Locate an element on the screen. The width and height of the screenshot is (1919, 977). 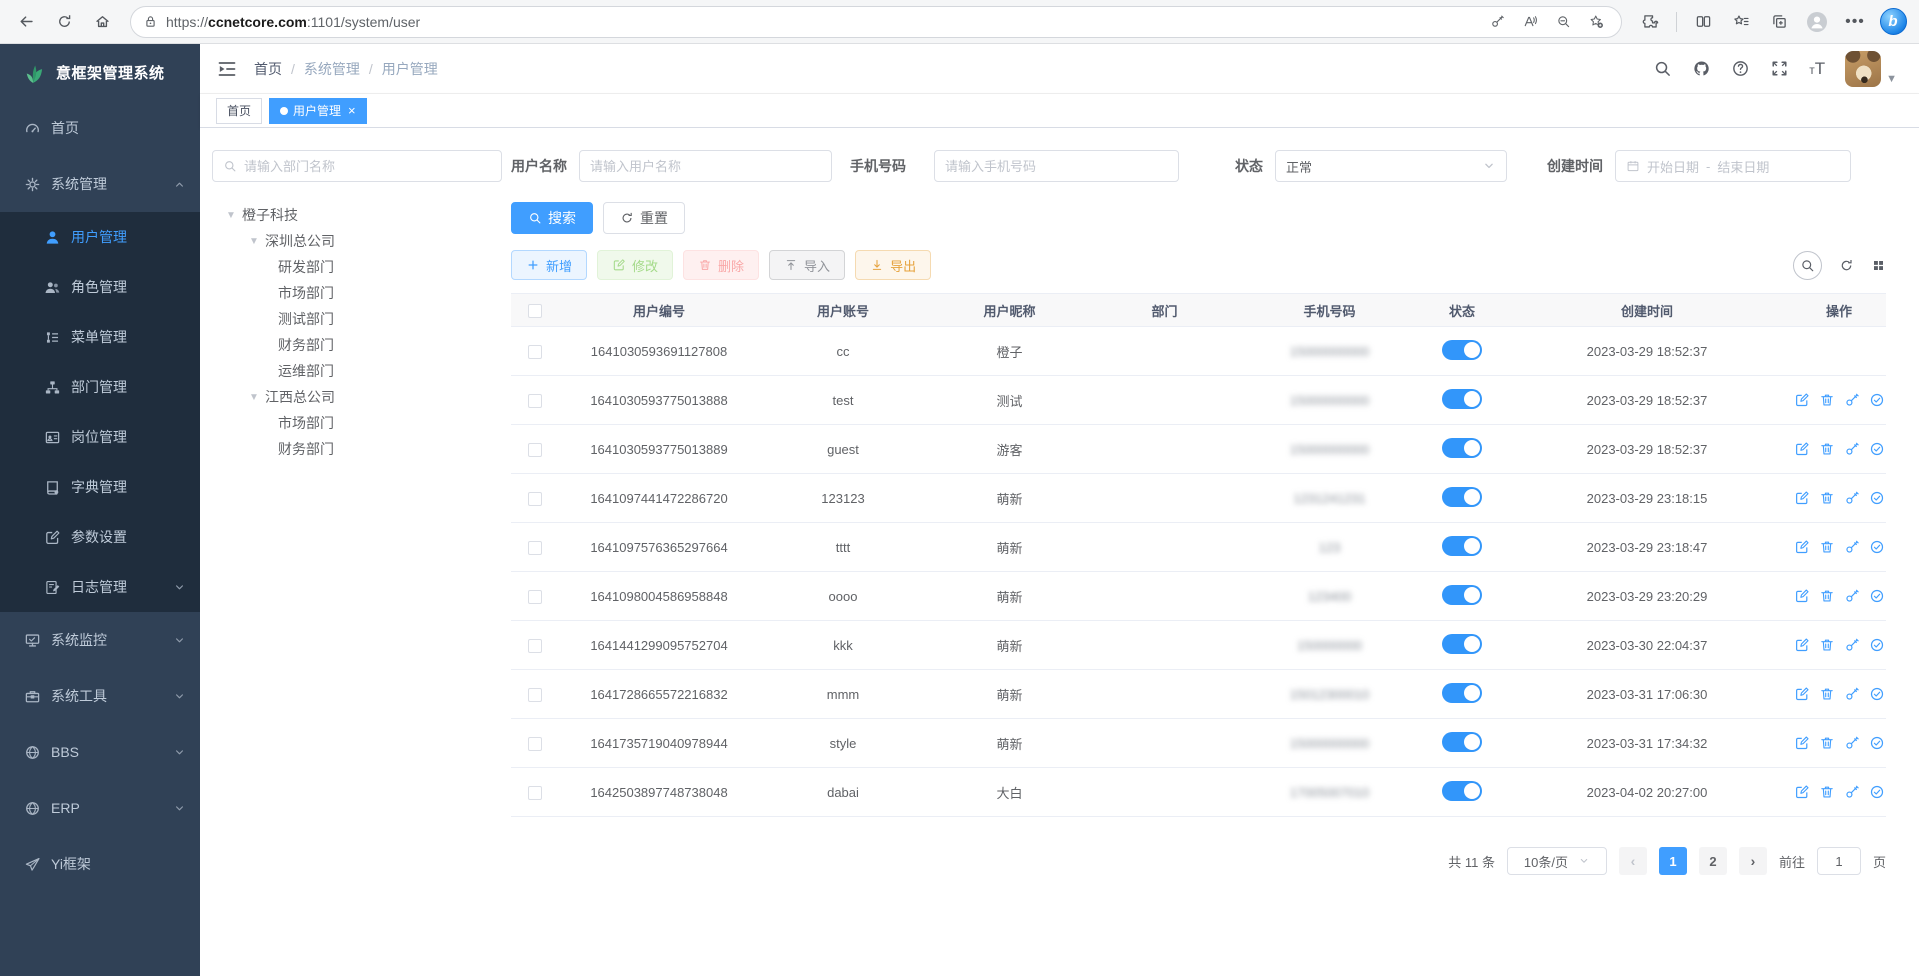
username-input is located at coordinates (705, 166).